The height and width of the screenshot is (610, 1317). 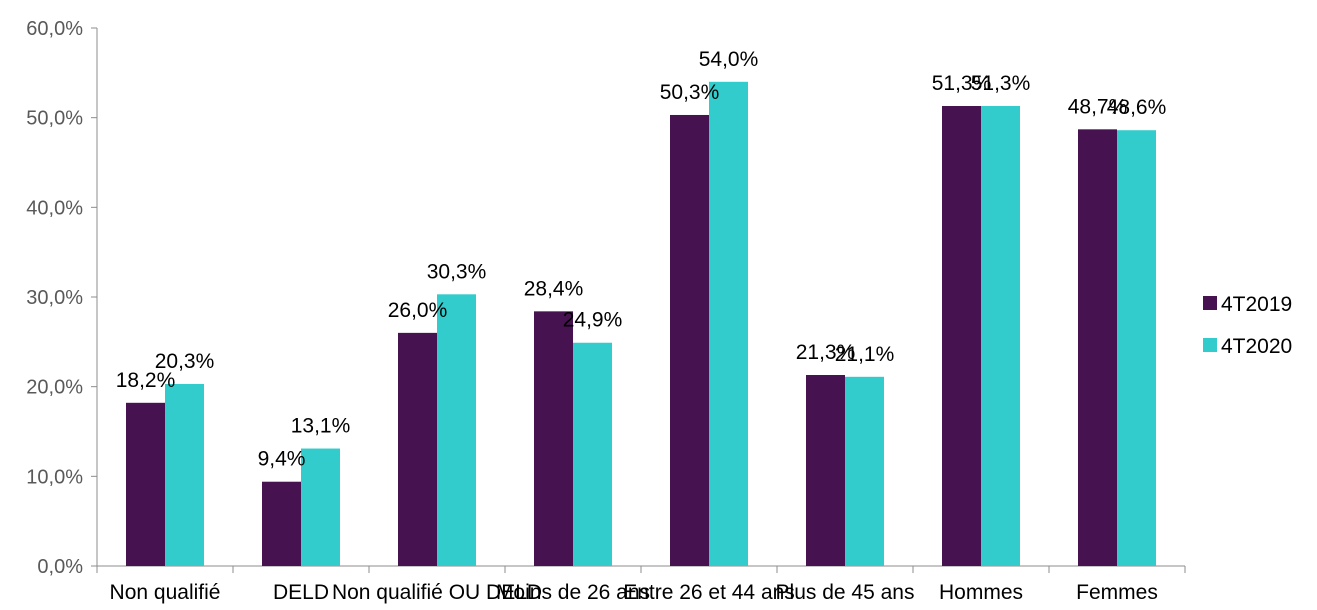 I want to click on data-label: 20,3%, so click(x=185, y=361).